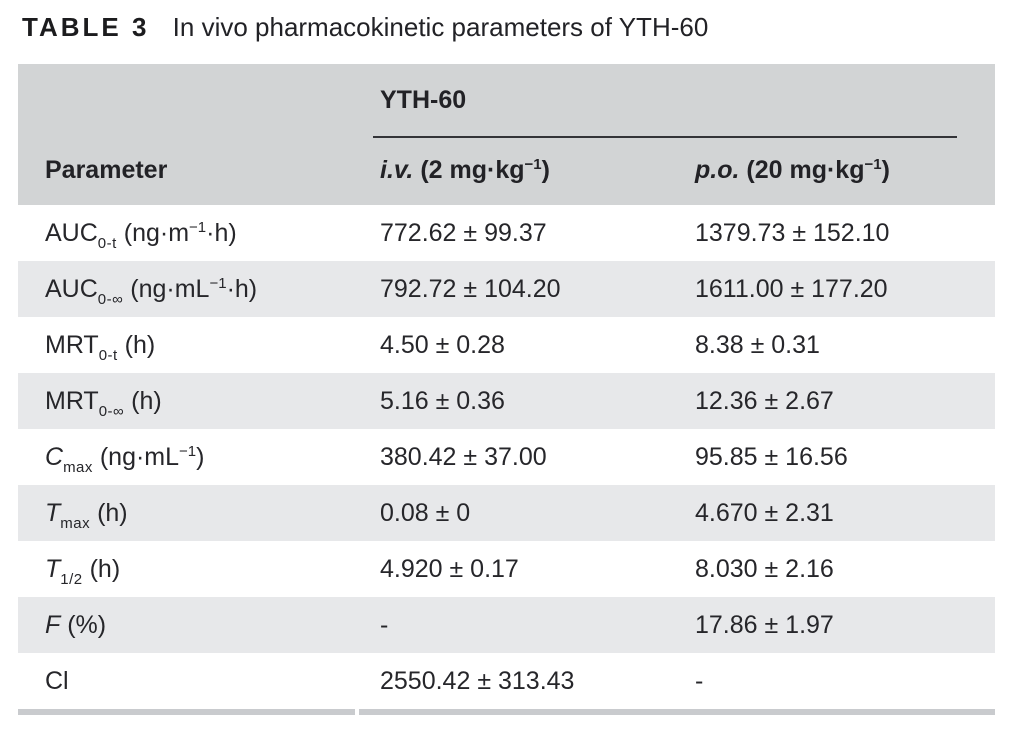  Describe the element at coordinates (463, 232) in the screenshot. I see `iv-value-cell: 772.62 ± 99.37` at that location.